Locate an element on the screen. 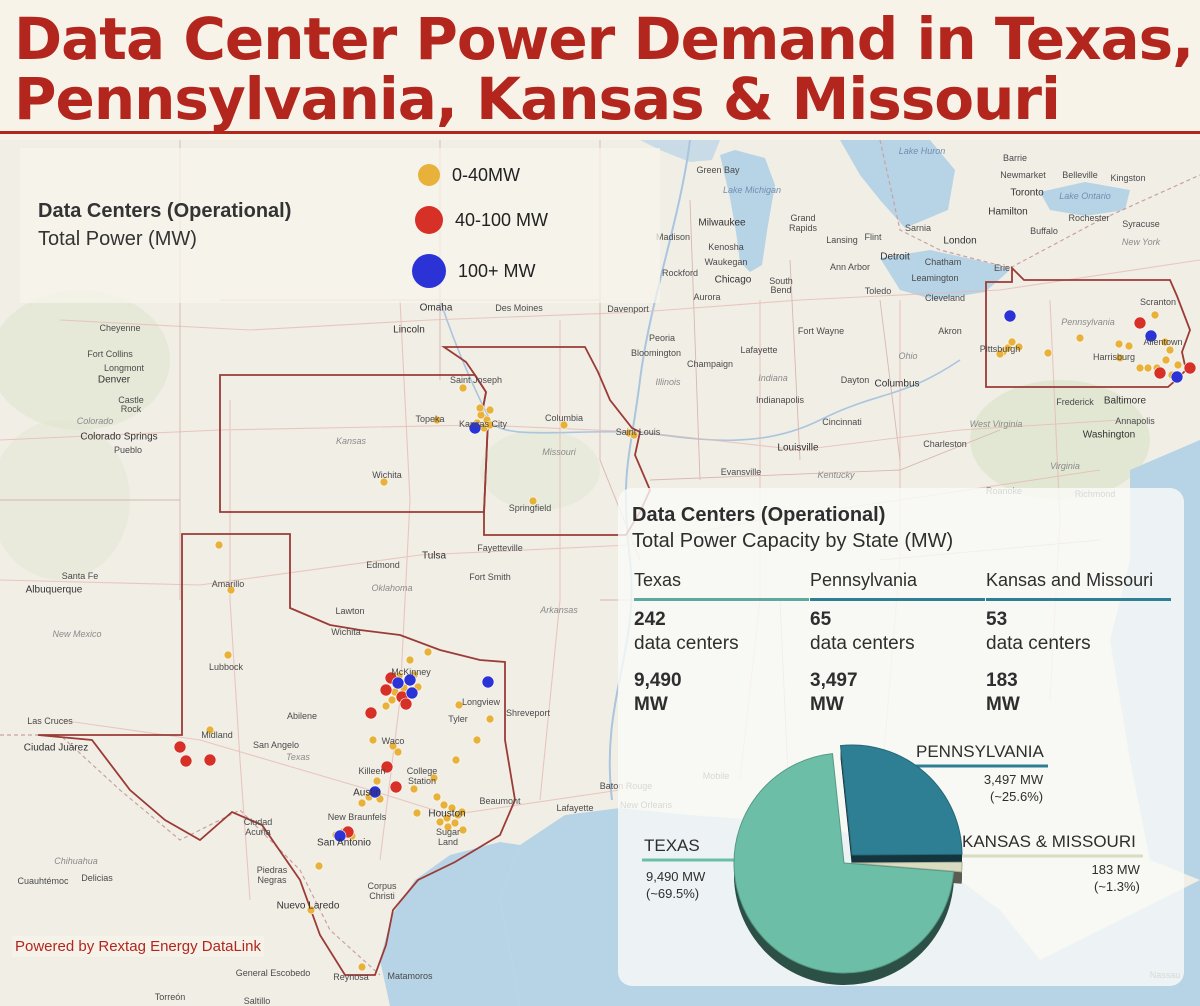  pie-slice-pennsylvania is located at coordinates (901, 800).